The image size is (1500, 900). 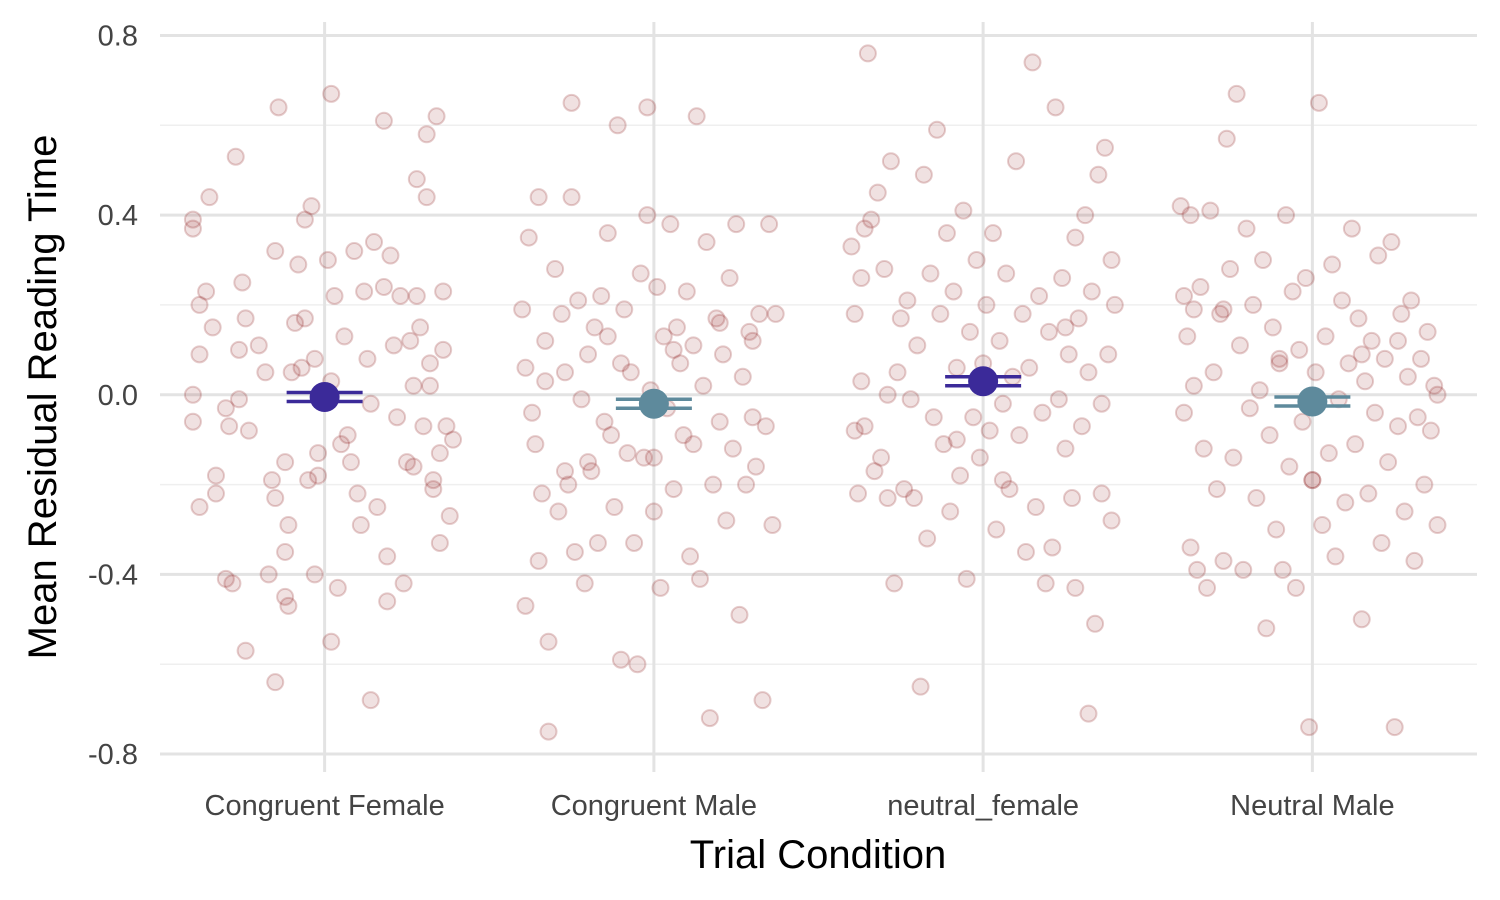 What do you see at coordinates (1312, 806) in the screenshot?
I see `x-tick-label: Neutral Male` at bounding box center [1312, 806].